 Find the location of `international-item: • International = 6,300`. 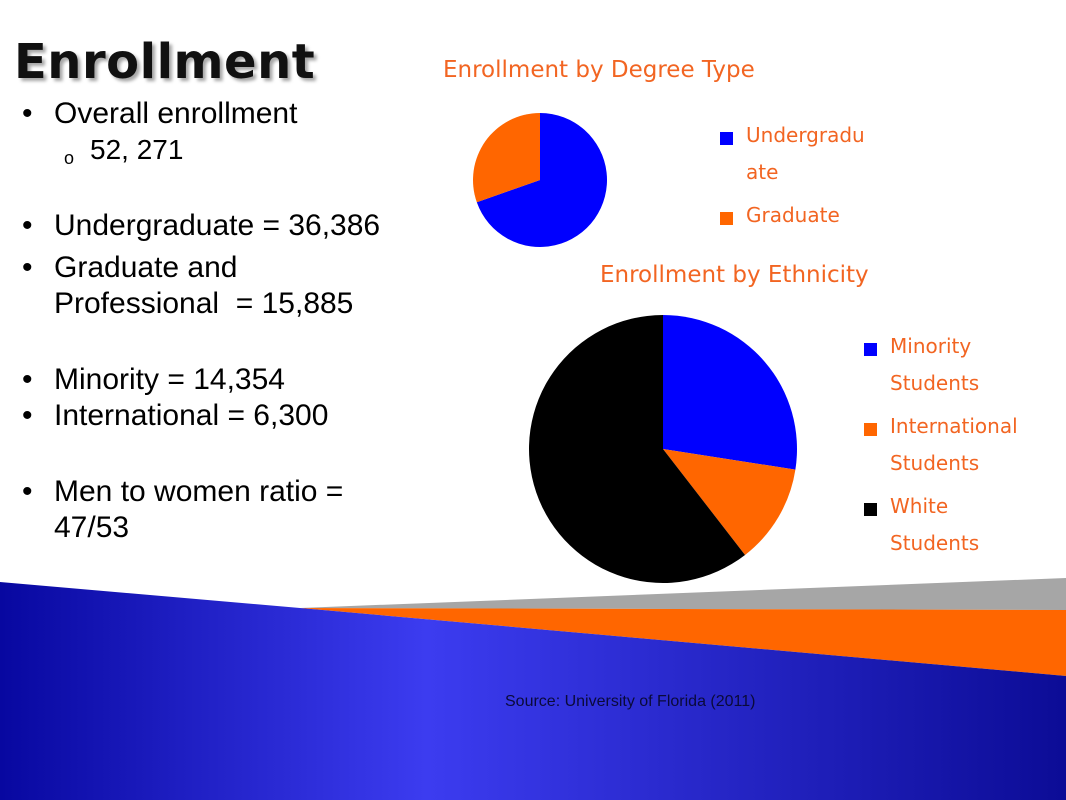

international-item: • International = 6,300 is located at coordinates (242, 416).